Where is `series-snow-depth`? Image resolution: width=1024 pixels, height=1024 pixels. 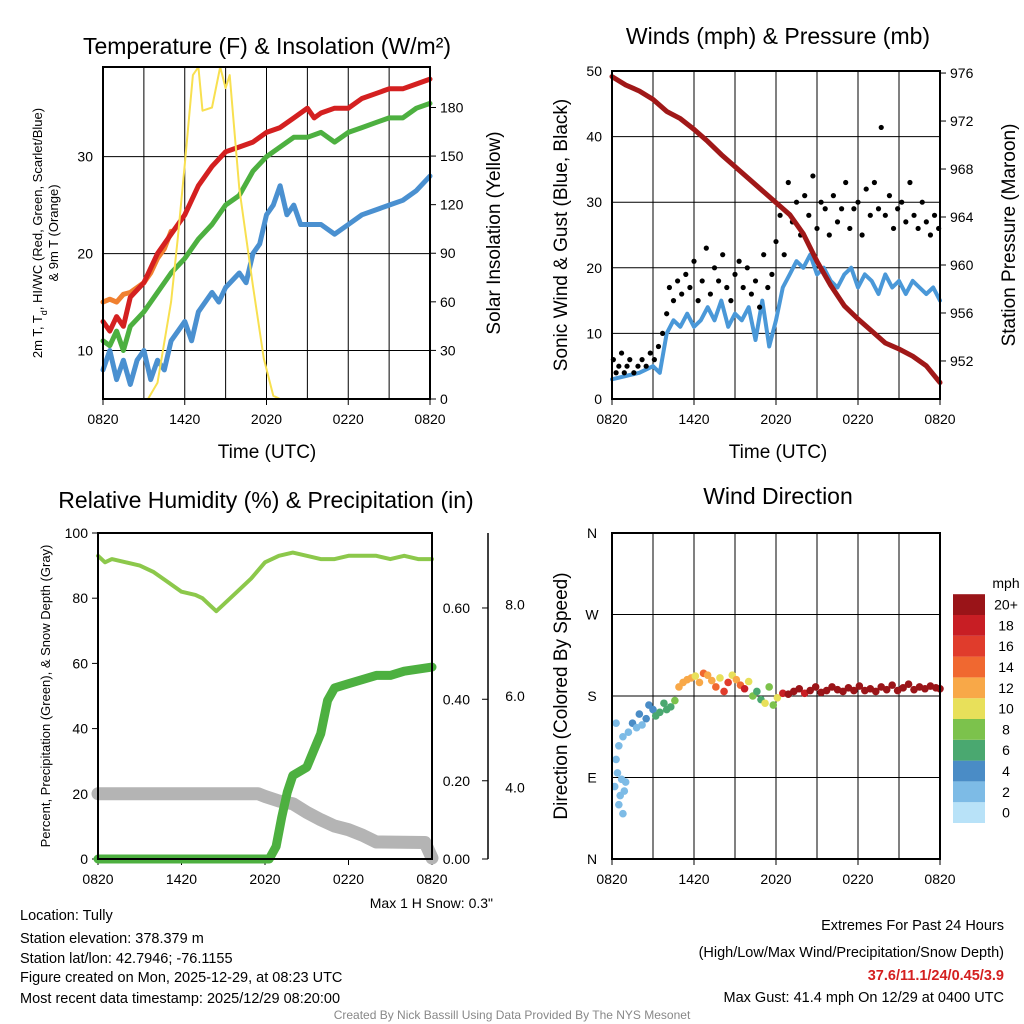
series-snow-depth is located at coordinates (265, 826).